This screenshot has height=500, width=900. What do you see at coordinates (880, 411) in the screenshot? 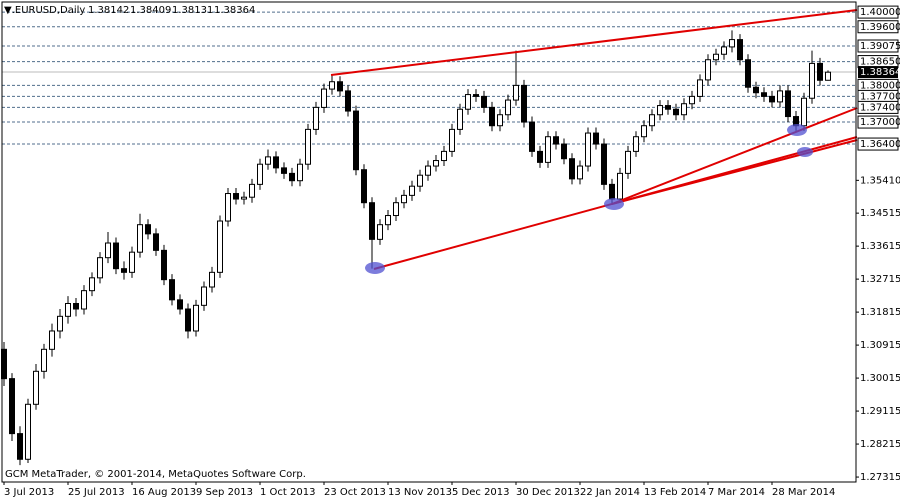
I see `y-tick-label: 1.29115` at bounding box center [880, 411].